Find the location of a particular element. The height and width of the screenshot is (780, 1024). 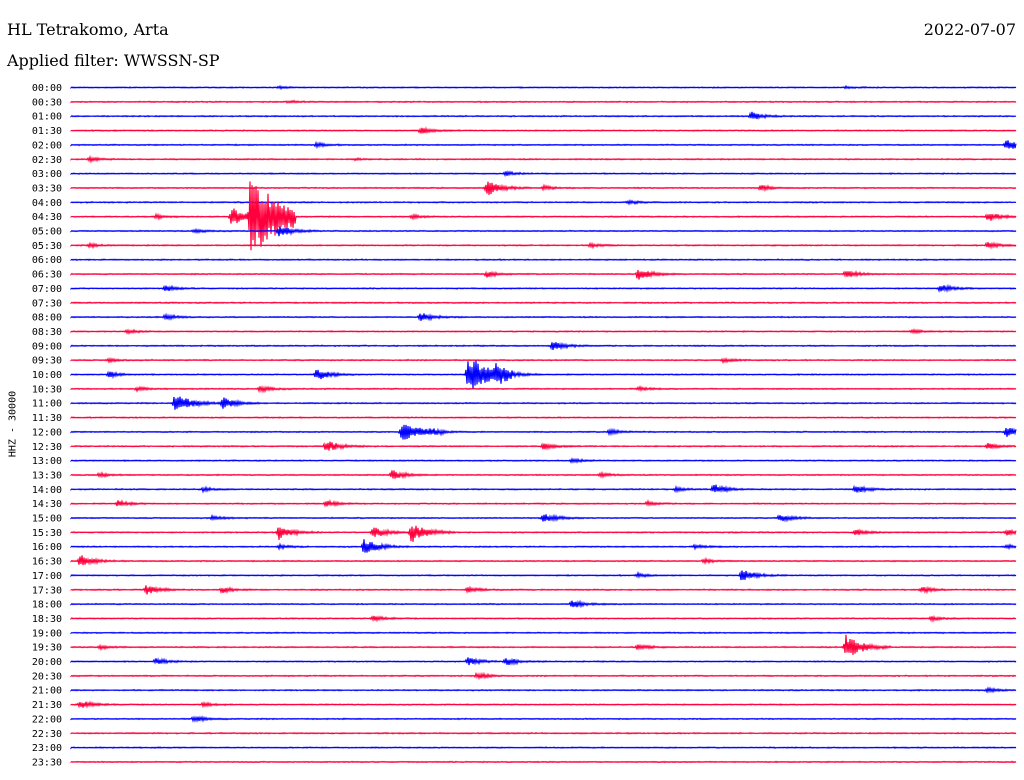

time-label: 04:30 is located at coordinates (47, 217).